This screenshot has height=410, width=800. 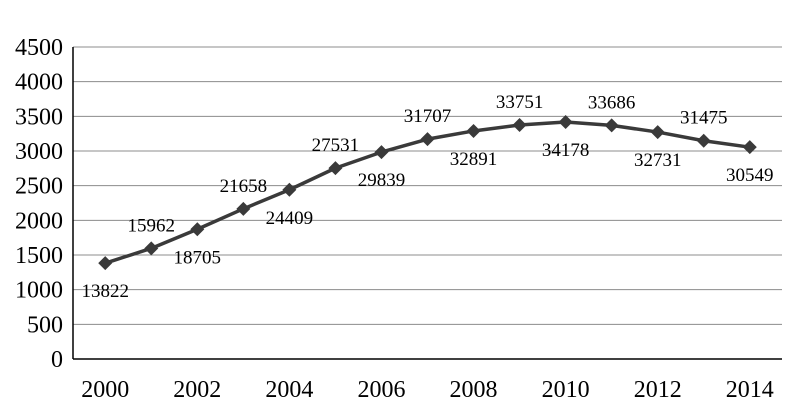 I want to click on y-tick-label: 1000, so click(x=39, y=291).